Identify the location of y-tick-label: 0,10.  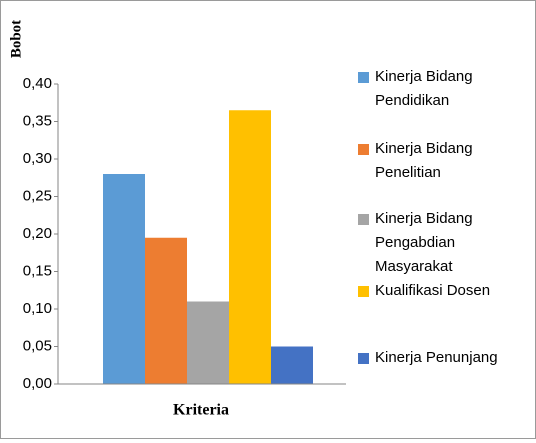
(37, 308).